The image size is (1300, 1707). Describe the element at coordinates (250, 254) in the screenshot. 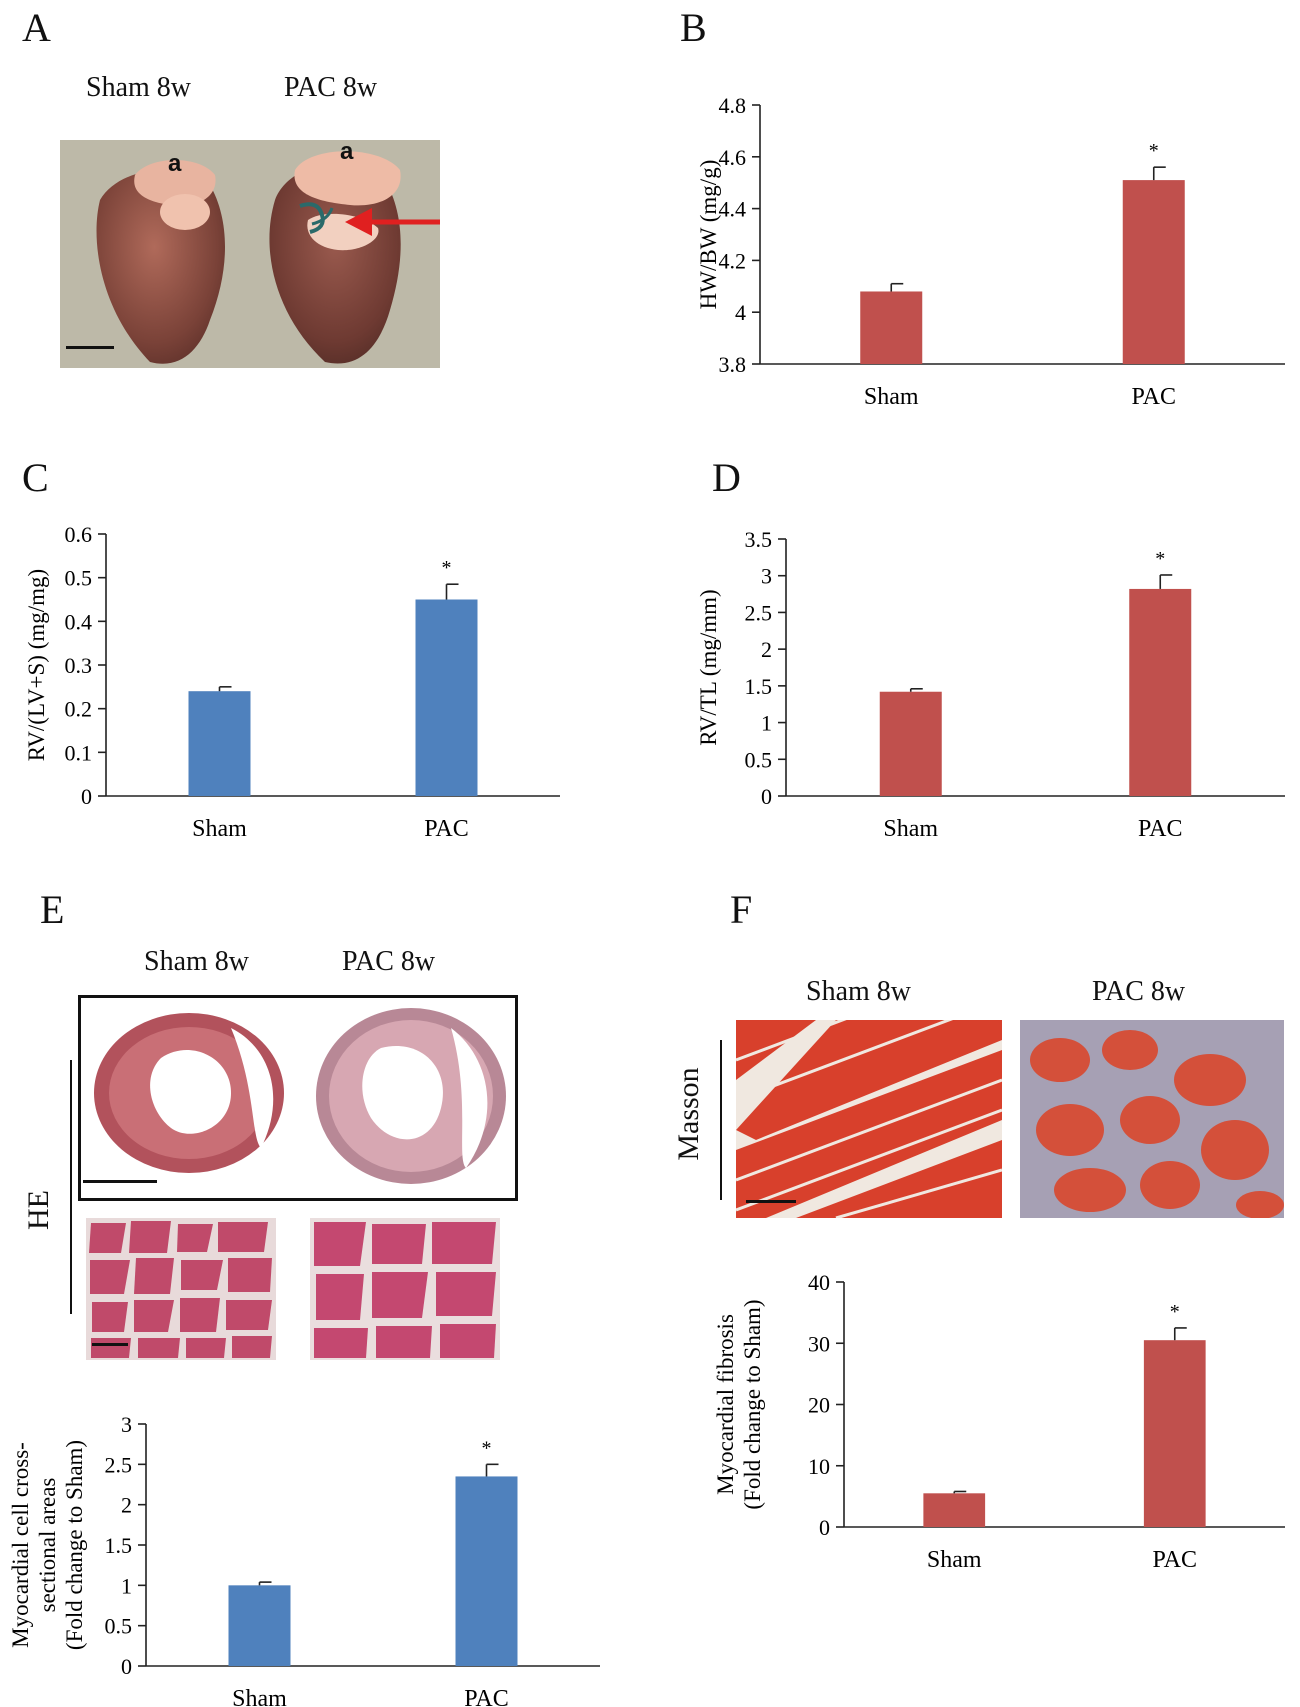

I see `heart-photo: a a` at that location.